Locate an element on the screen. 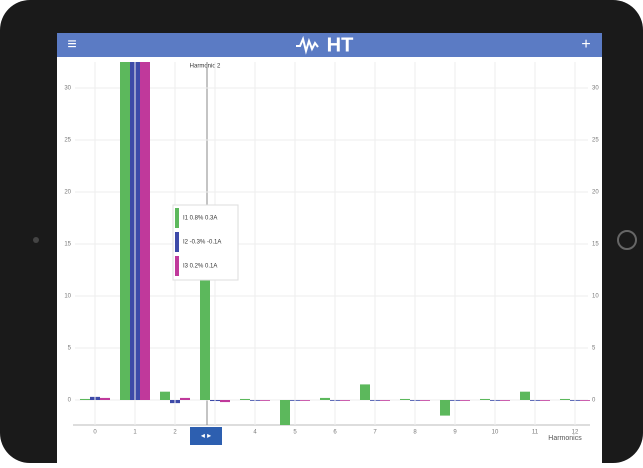  x-tick-label: 4 is located at coordinates (255, 433).